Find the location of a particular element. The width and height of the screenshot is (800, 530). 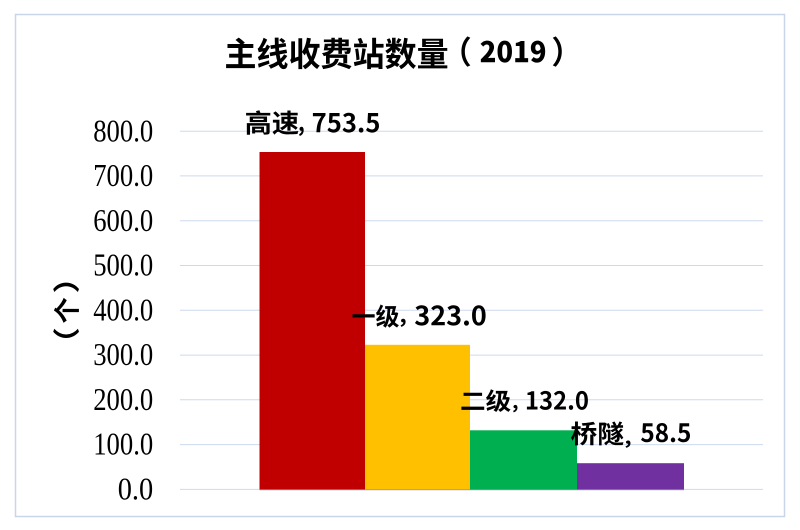

svg-text: 500.0 is located at coordinates (123, 266).